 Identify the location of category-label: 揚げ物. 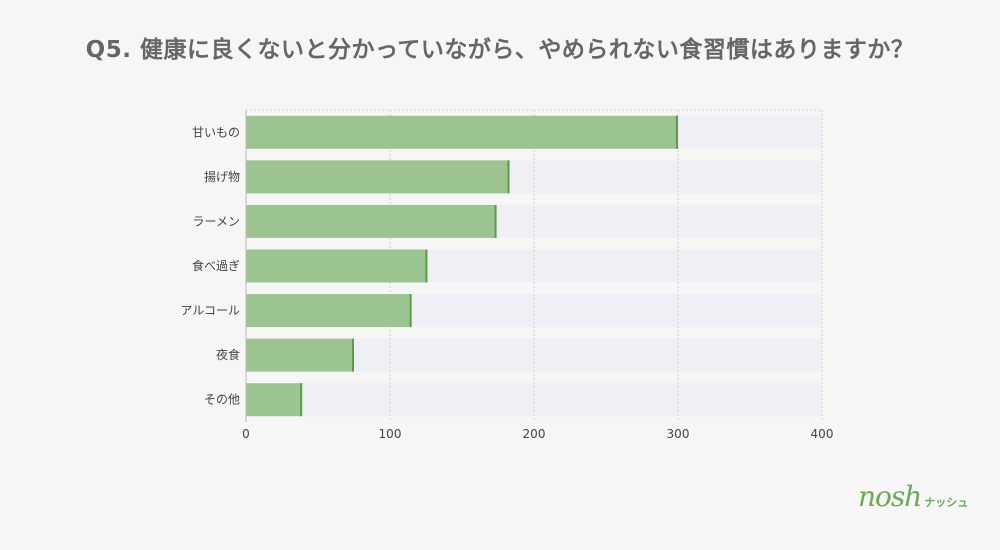
(222, 177).